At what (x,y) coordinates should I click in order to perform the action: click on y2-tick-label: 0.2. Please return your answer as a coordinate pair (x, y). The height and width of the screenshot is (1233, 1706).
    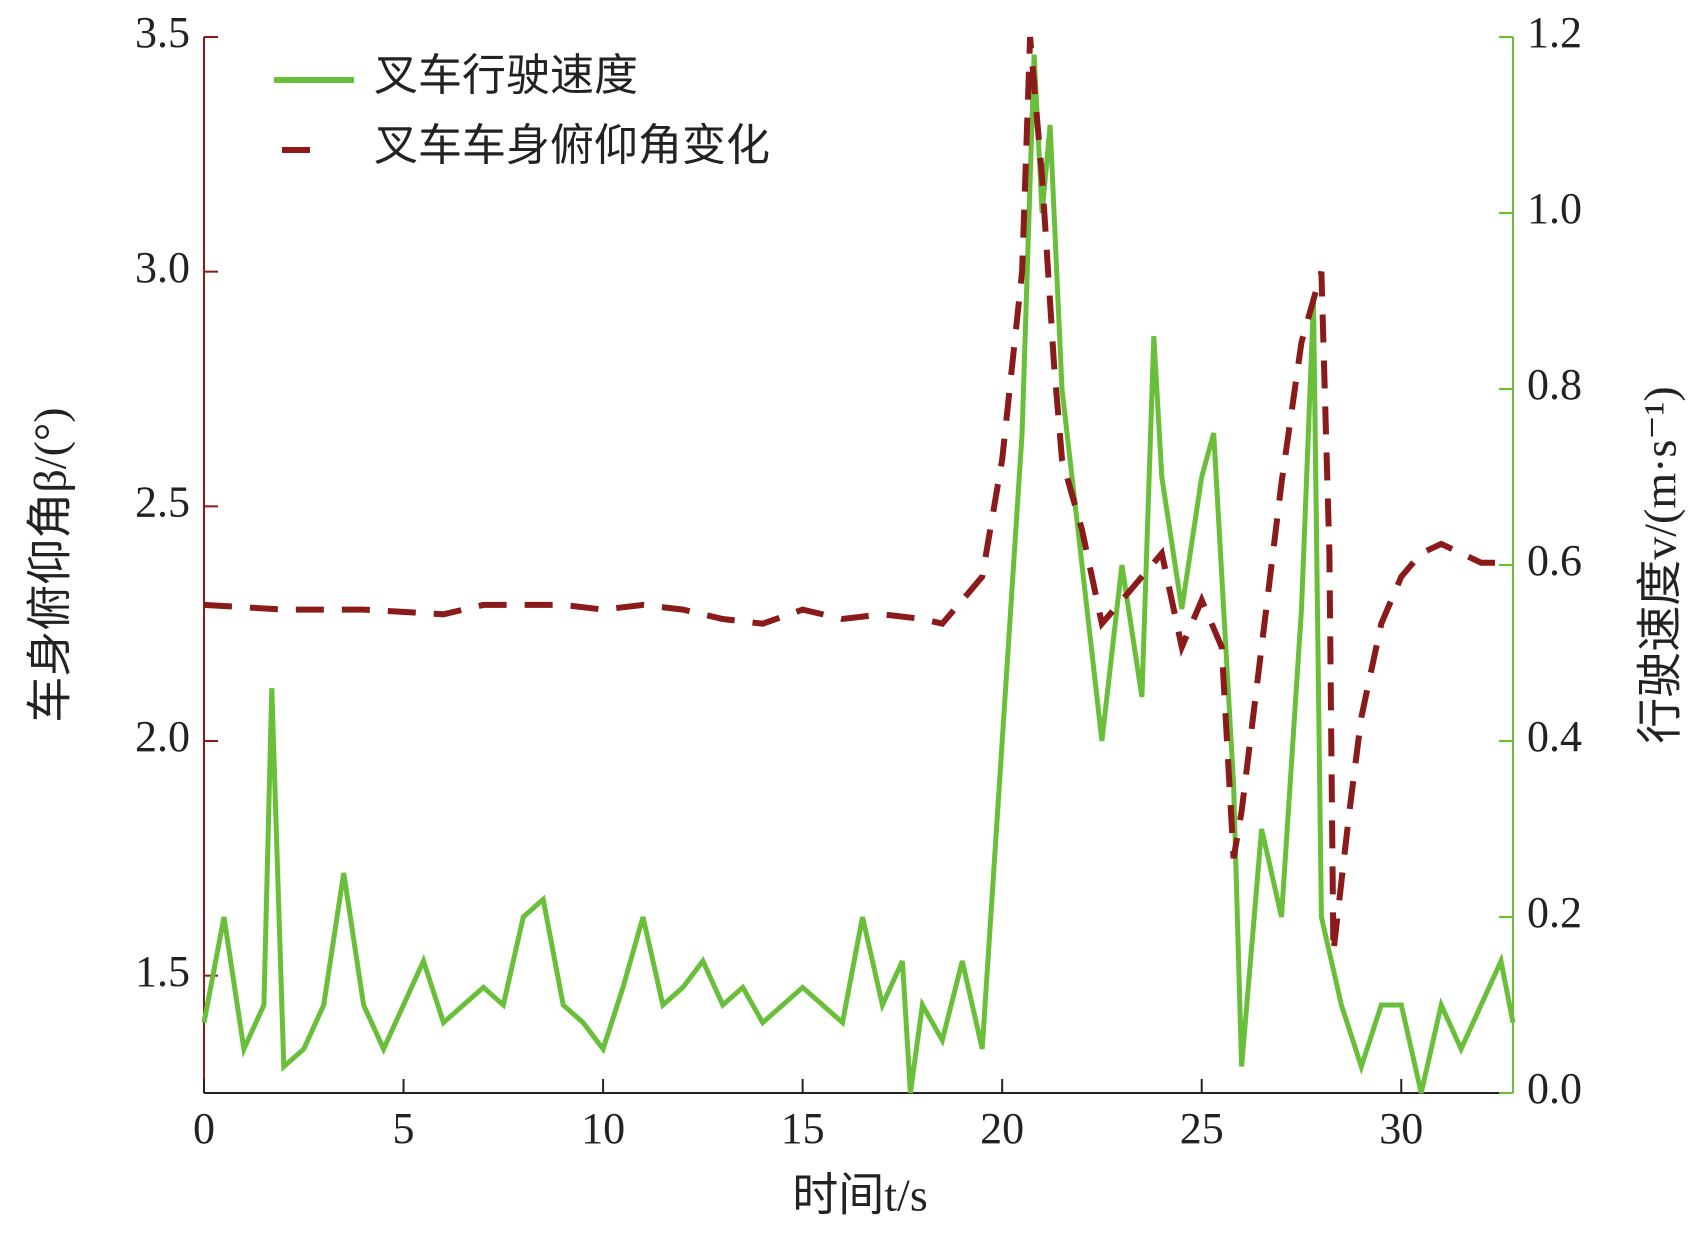
    Looking at the image, I should click on (1554, 912).